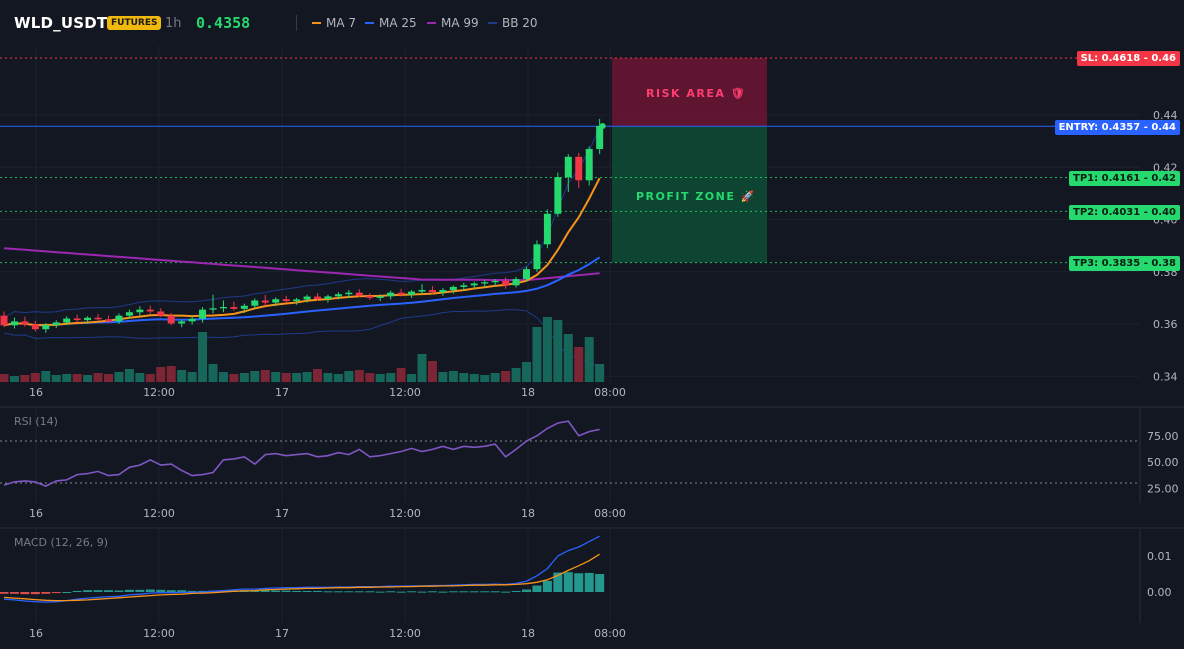 The height and width of the screenshot is (649, 1184). Describe the element at coordinates (1124, 263) in the screenshot. I see `tp3-tag: TP3: 0.3835 - 0.38` at that location.